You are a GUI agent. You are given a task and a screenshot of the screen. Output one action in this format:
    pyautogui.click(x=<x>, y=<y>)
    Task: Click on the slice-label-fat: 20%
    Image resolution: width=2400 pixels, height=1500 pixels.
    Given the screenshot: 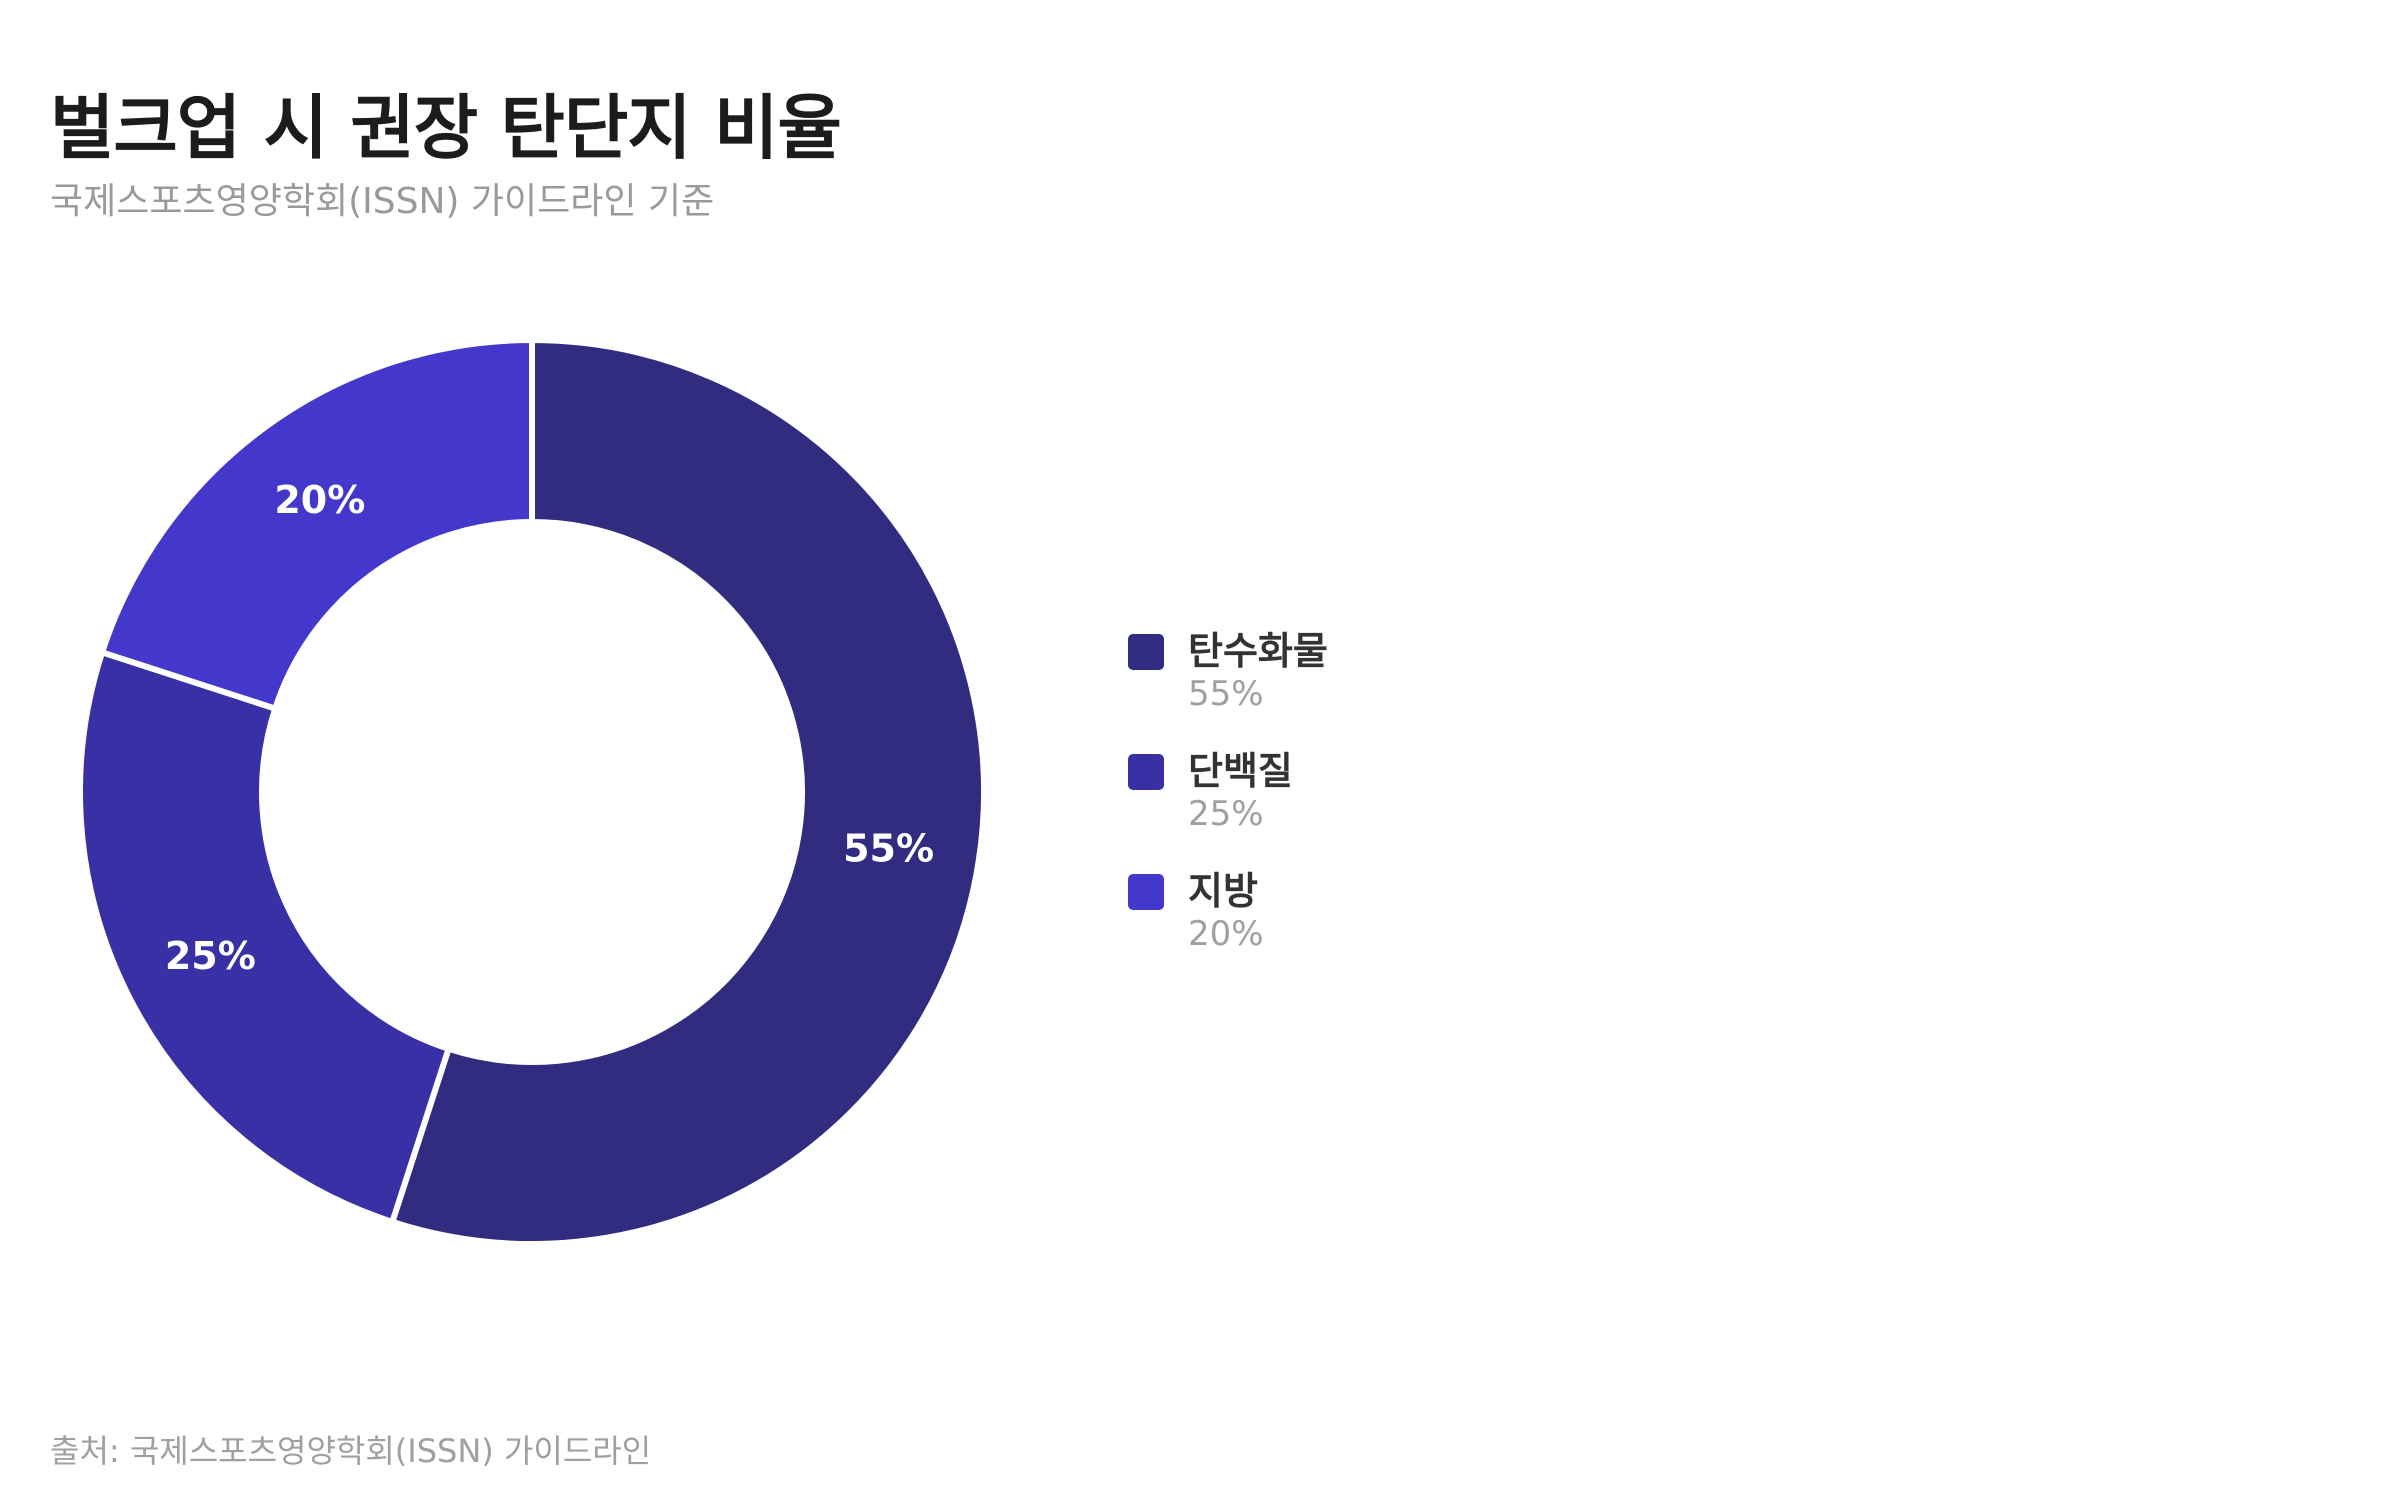 What is the action you would take?
    pyautogui.click(x=319, y=500)
    